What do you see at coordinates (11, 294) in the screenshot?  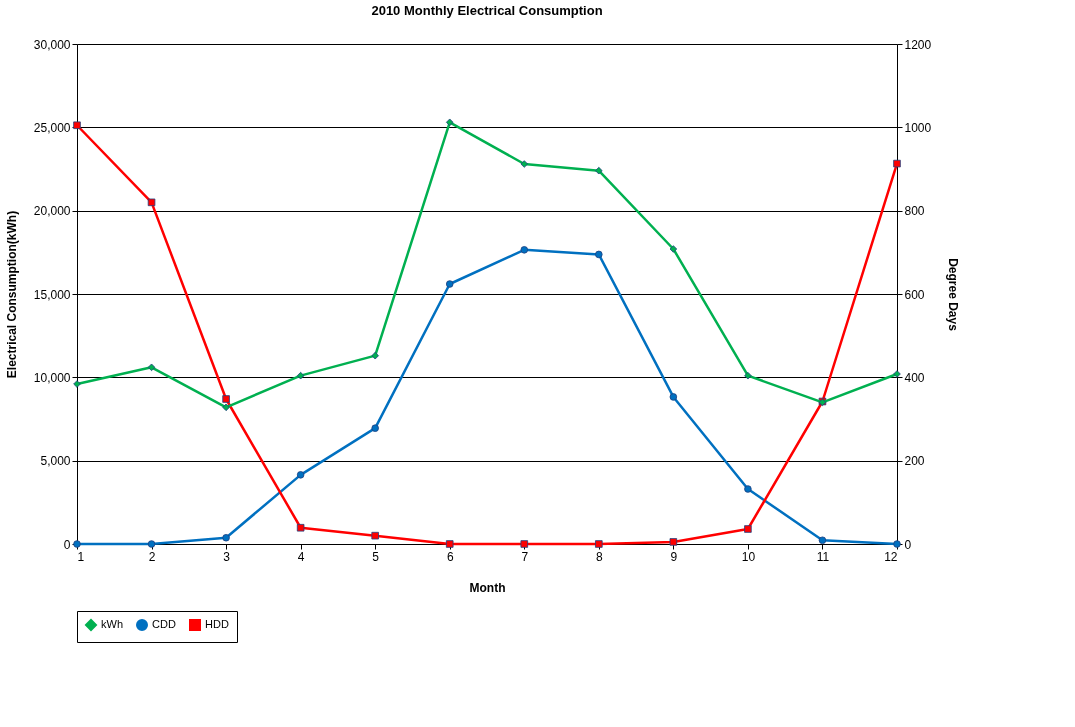 I see `y-axis-title: Electrical Consumption(kWh)` at bounding box center [11, 294].